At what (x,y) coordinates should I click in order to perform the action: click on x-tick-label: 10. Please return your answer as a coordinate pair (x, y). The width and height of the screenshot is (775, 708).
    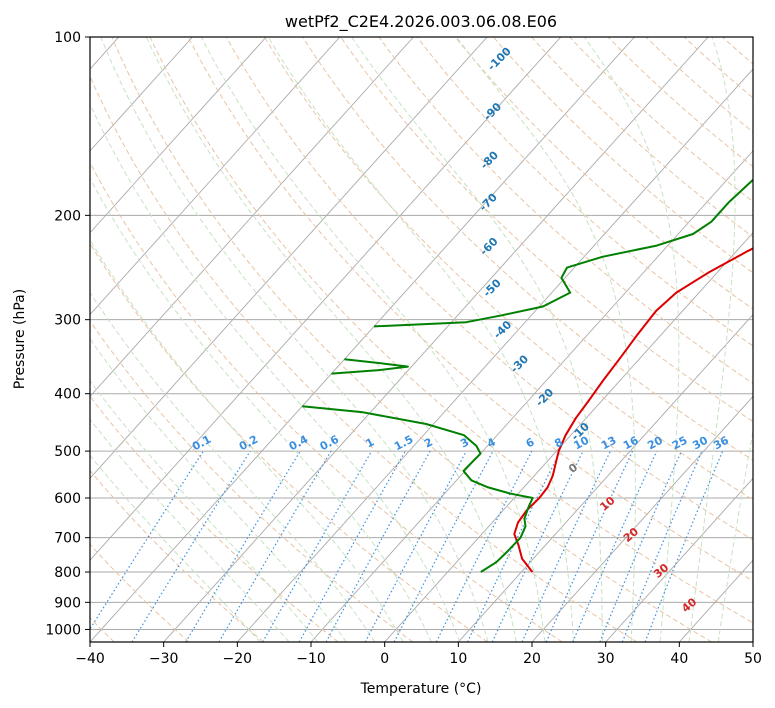
    Looking at the image, I should click on (458, 659).